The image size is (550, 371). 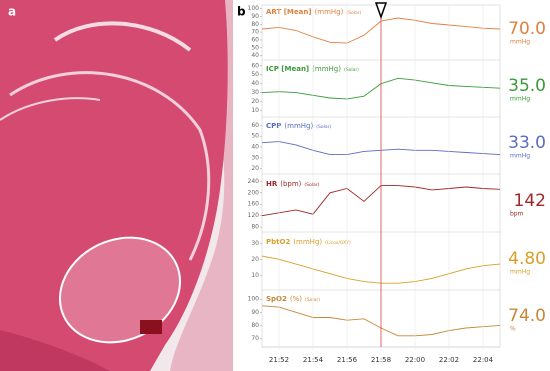 I want to click on current-unit: bpm, so click(x=517, y=214).